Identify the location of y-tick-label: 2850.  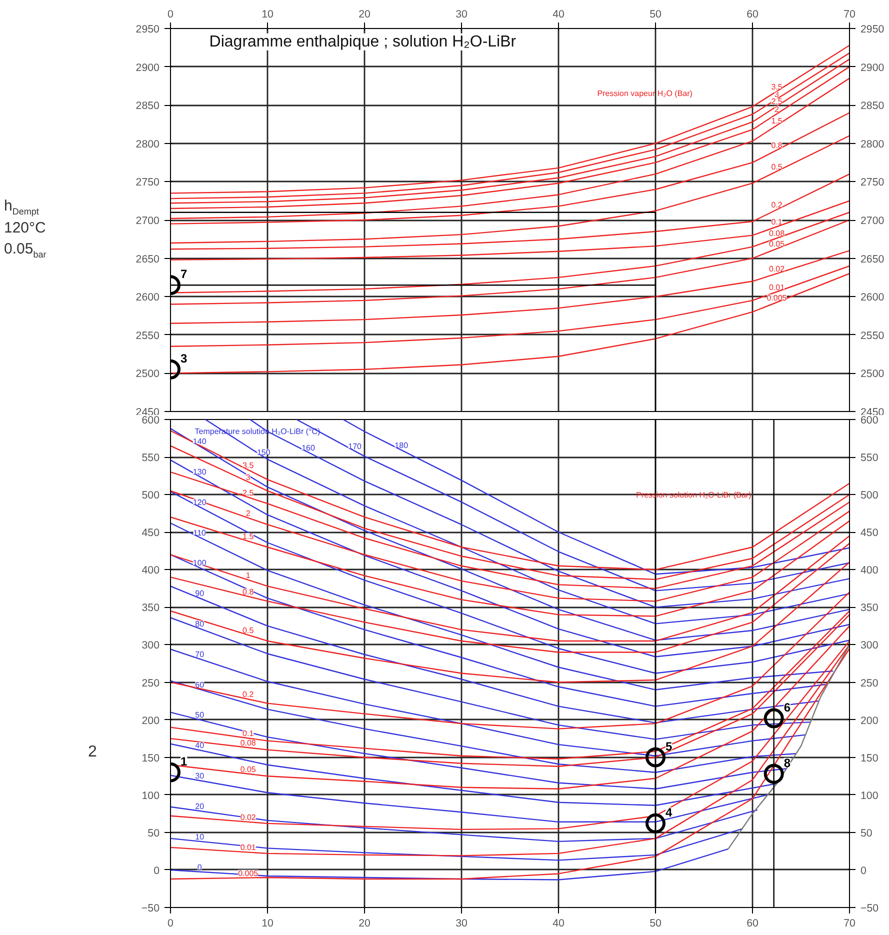
(148, 106).